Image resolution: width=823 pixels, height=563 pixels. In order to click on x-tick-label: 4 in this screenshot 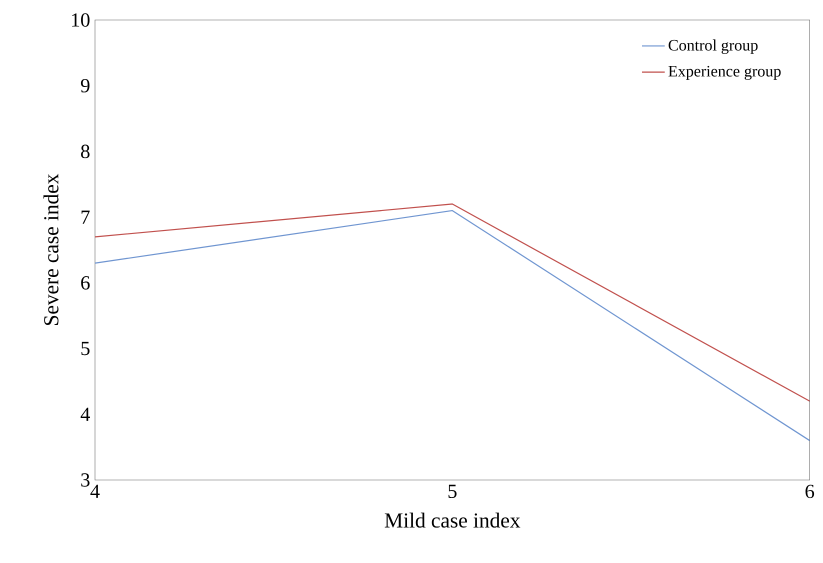, I will do `click(95, 491)`.